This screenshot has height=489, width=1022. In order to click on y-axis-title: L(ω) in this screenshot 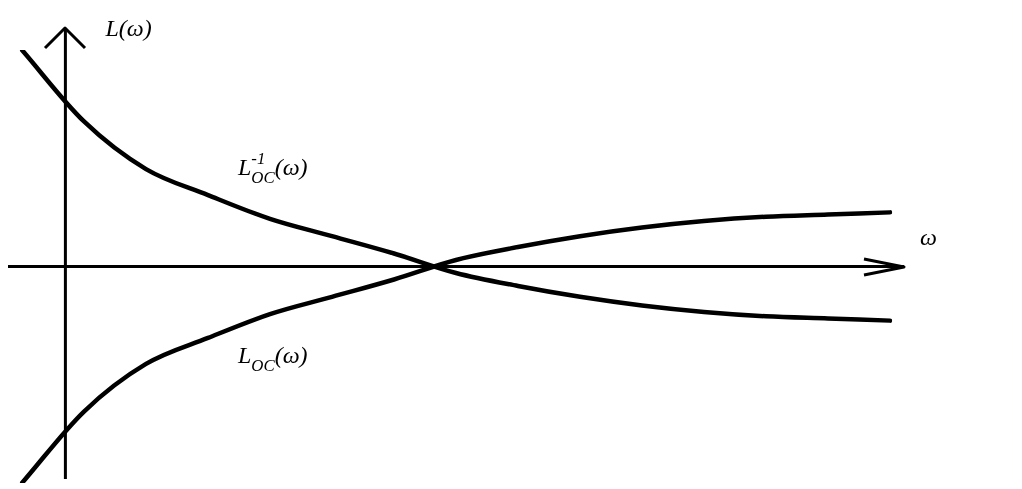, I will do `click(128, 28)`.